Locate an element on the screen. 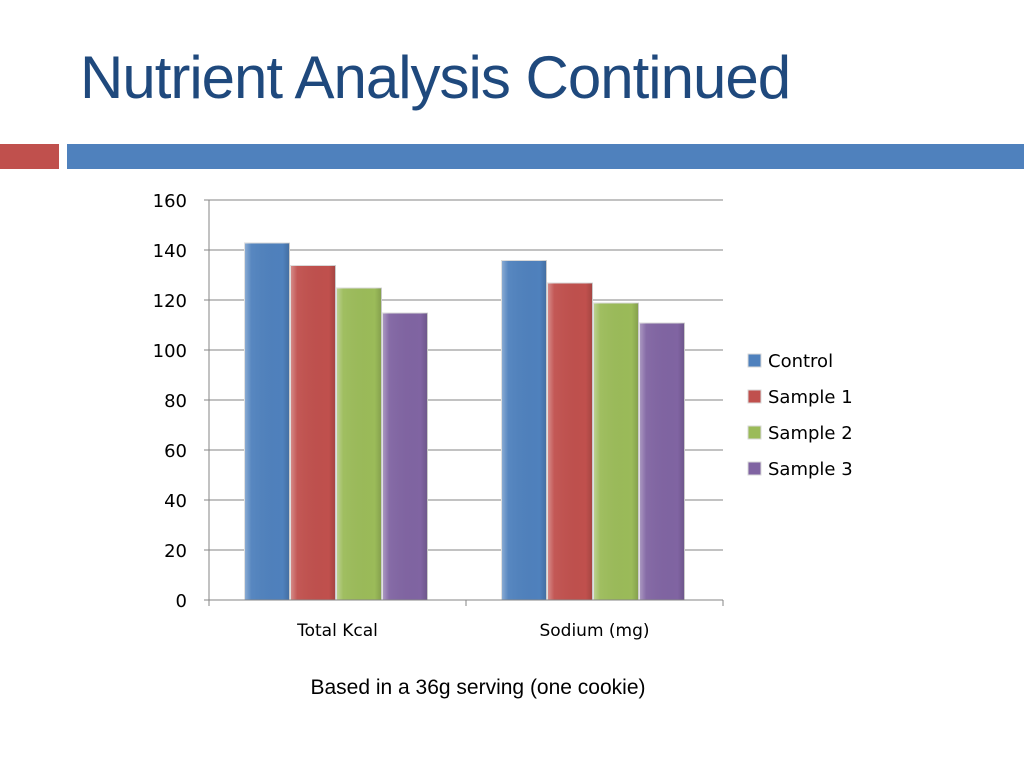 The width and height of the screenshot is (1024, 768). y-tick-label: 120 is located at coordinates (170, 301).